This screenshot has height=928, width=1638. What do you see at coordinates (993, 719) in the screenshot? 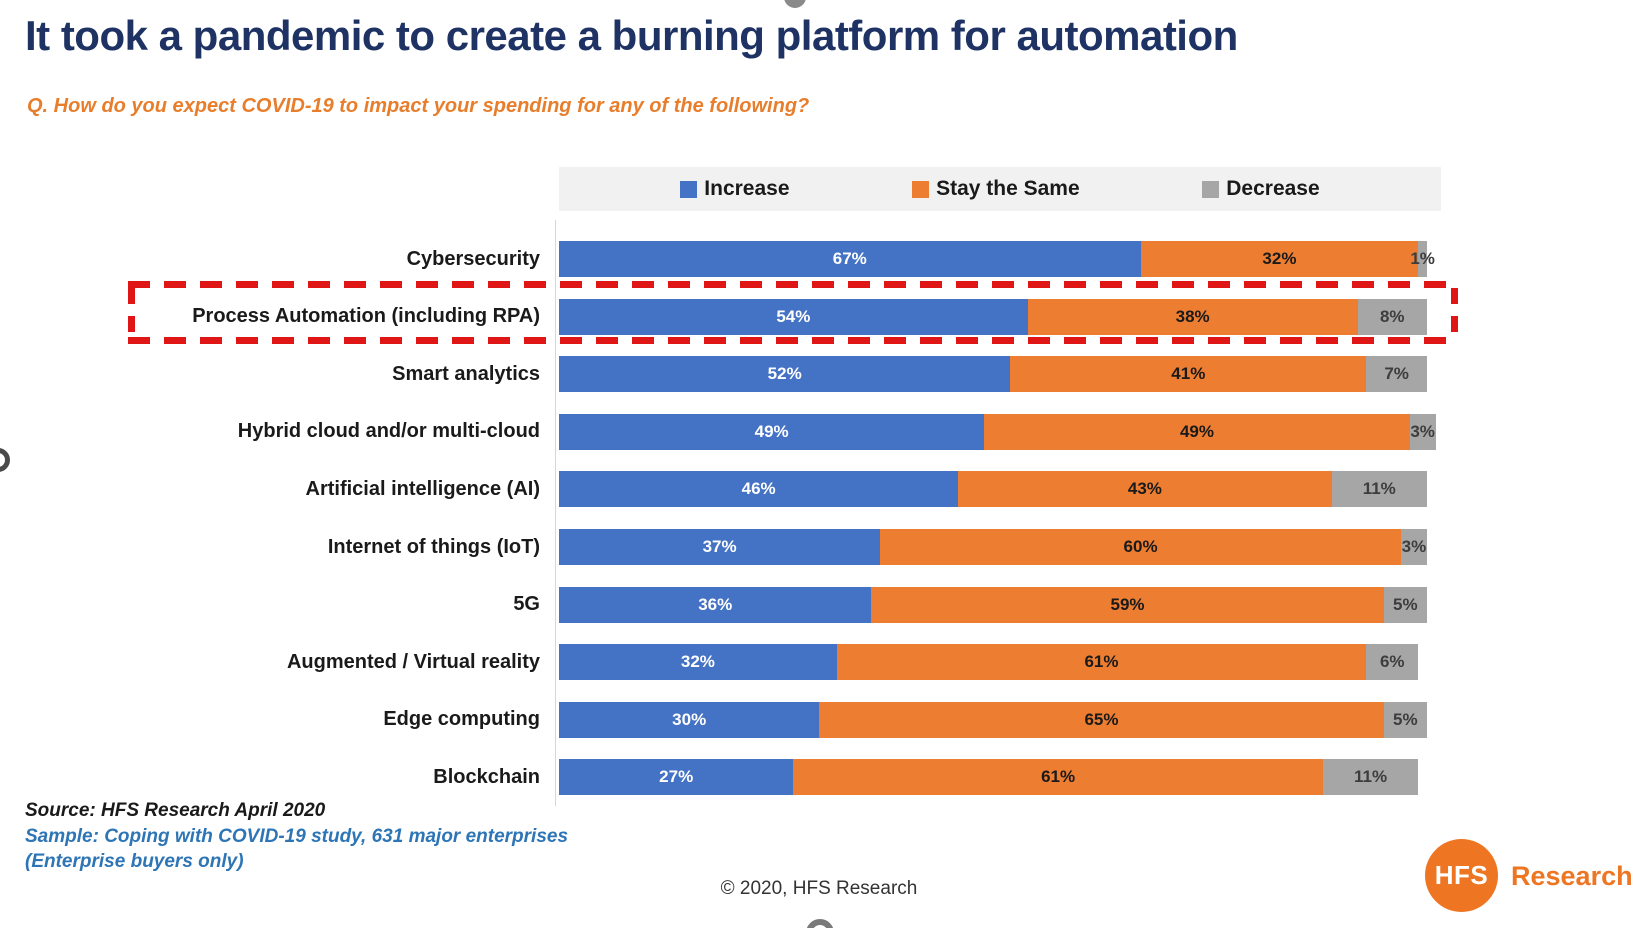
I see `stacked-bar: 30% 65% 5%` at bounding box center [993, 719].